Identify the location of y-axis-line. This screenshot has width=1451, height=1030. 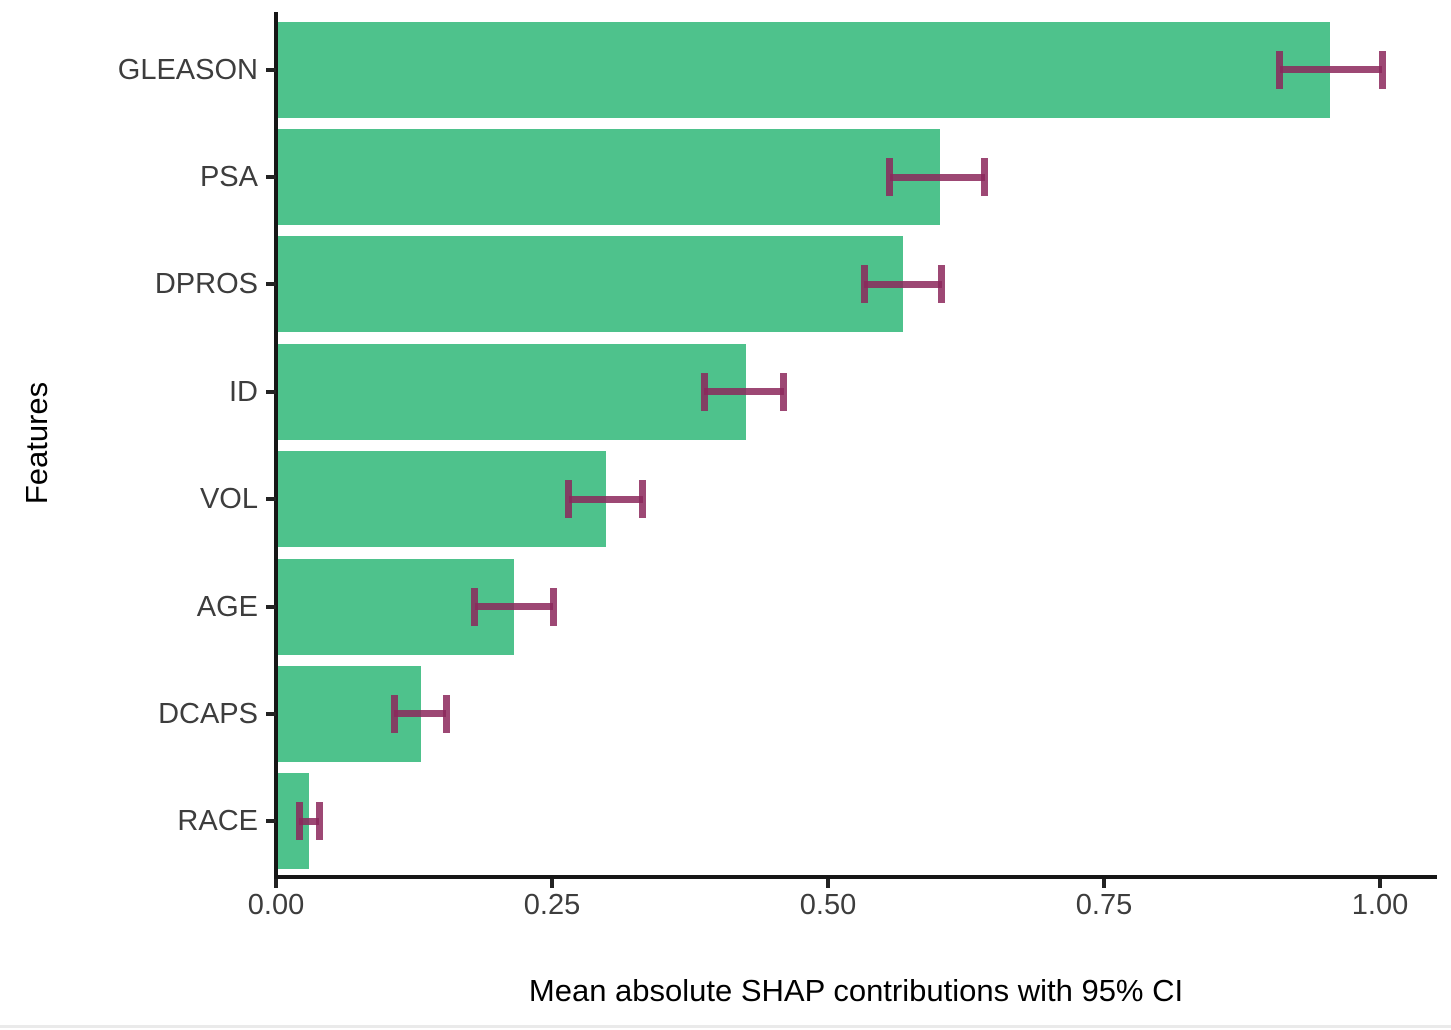
(276, 445).